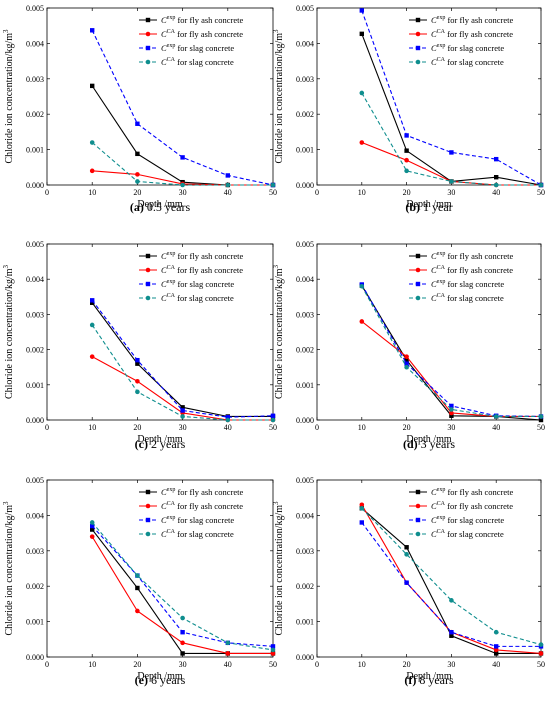  Describe the element at coordinates (35, 622) in the screenshot. I see `y-tick-label: 0.001` at that location.